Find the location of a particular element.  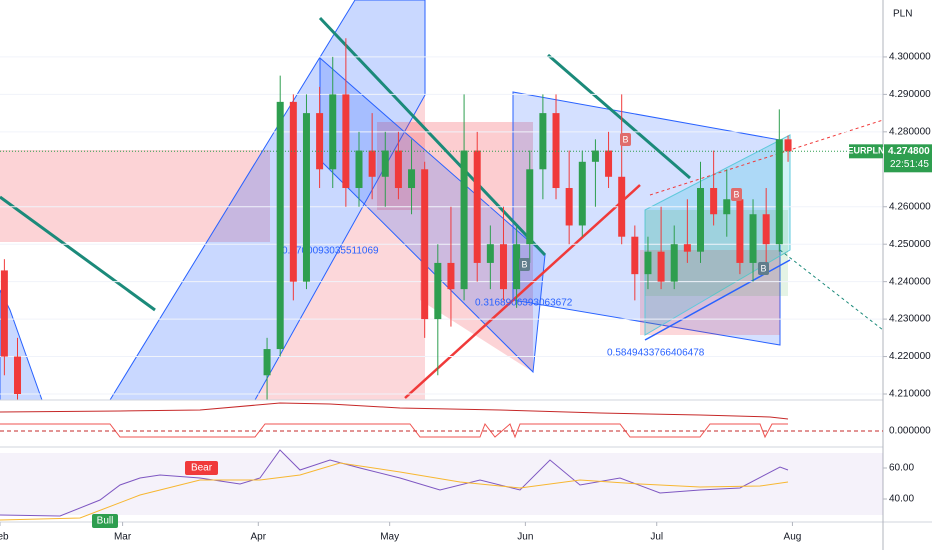

price-tag is located at coordinates (908, 158).